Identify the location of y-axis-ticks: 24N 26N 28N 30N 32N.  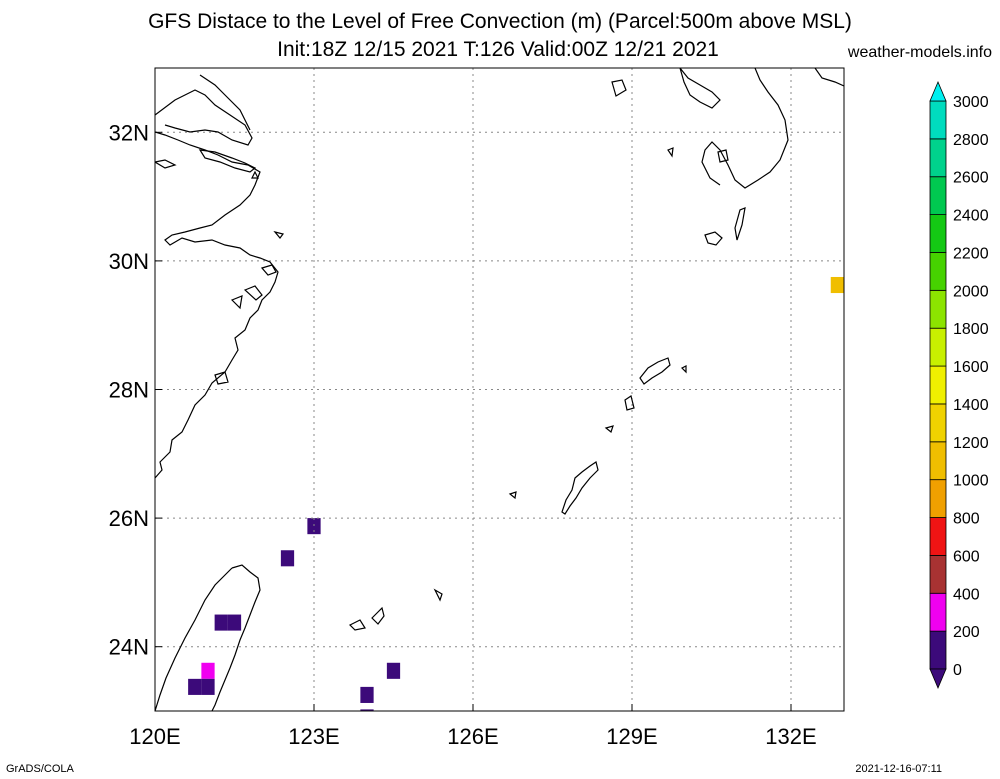
(135, 390).